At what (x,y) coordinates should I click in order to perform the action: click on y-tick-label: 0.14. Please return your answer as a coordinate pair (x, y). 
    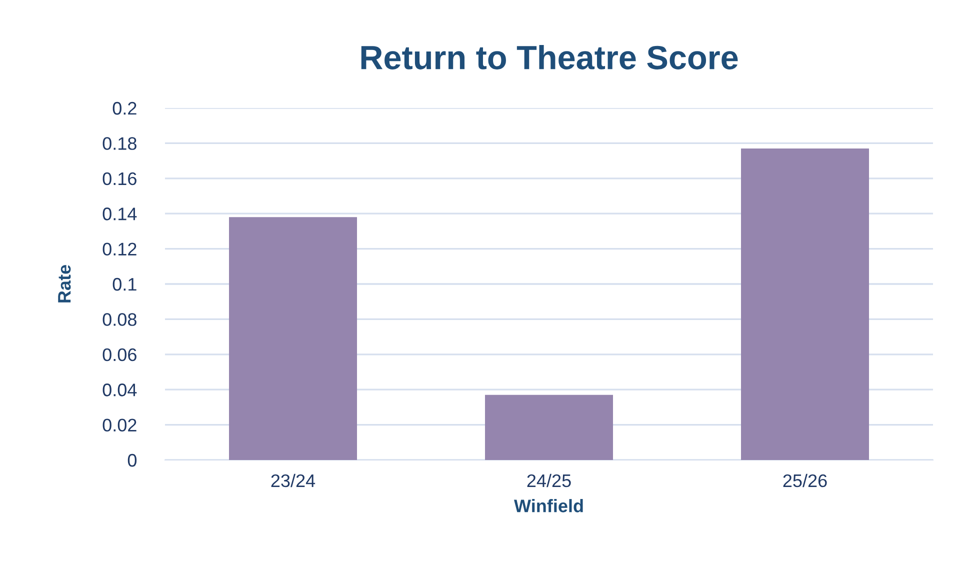
    Looking at the image, I should click on (119, 214).